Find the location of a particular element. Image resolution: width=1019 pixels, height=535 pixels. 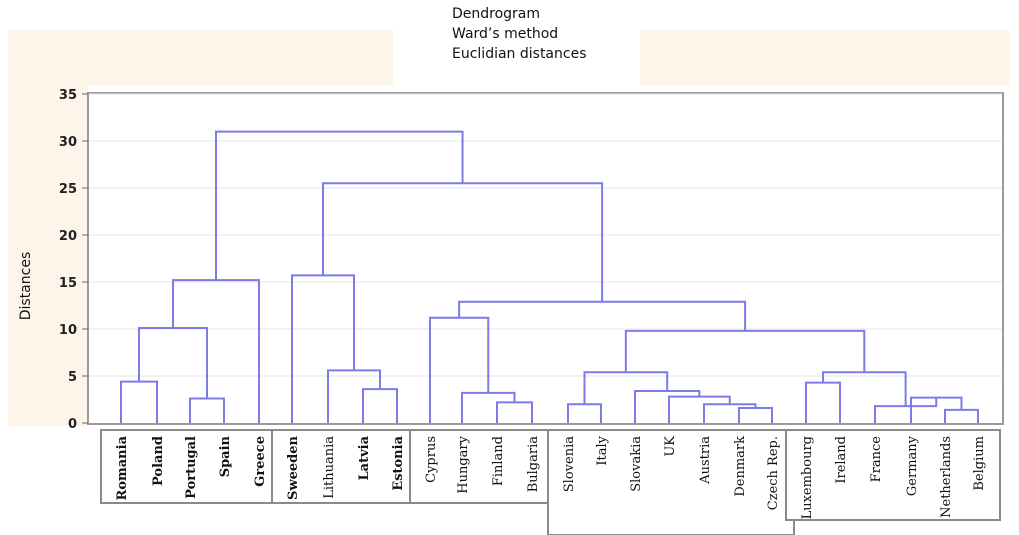

leaf-label: Estonia is located at coordinates (398, 462).